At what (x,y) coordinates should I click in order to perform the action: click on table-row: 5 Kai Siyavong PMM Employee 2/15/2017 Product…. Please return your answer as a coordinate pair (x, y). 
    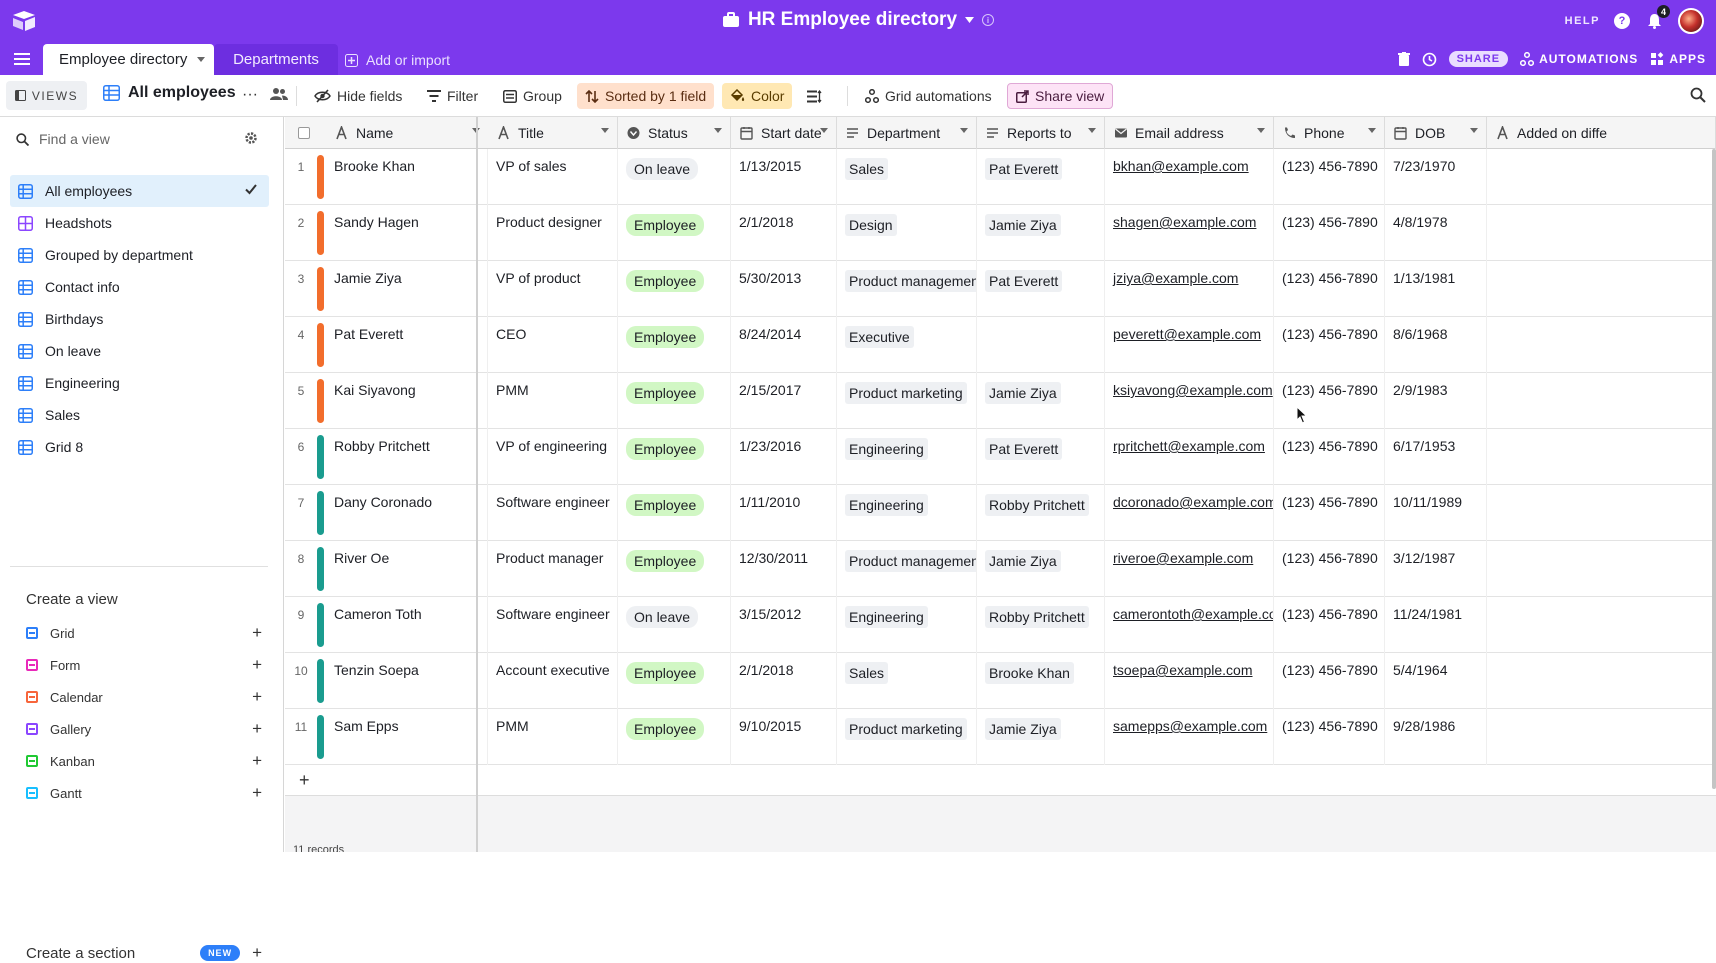
    Looking at the image, I should click on (1000, 401).